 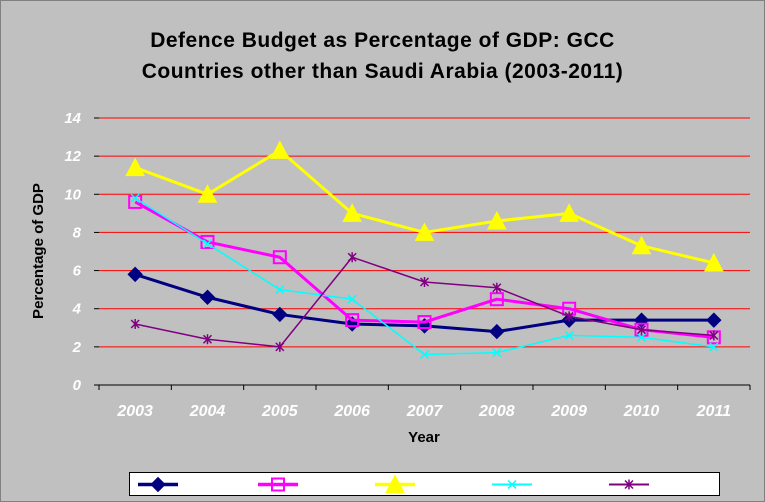 I want to click on y-tick-label: 12, so click(x=72, y=156).